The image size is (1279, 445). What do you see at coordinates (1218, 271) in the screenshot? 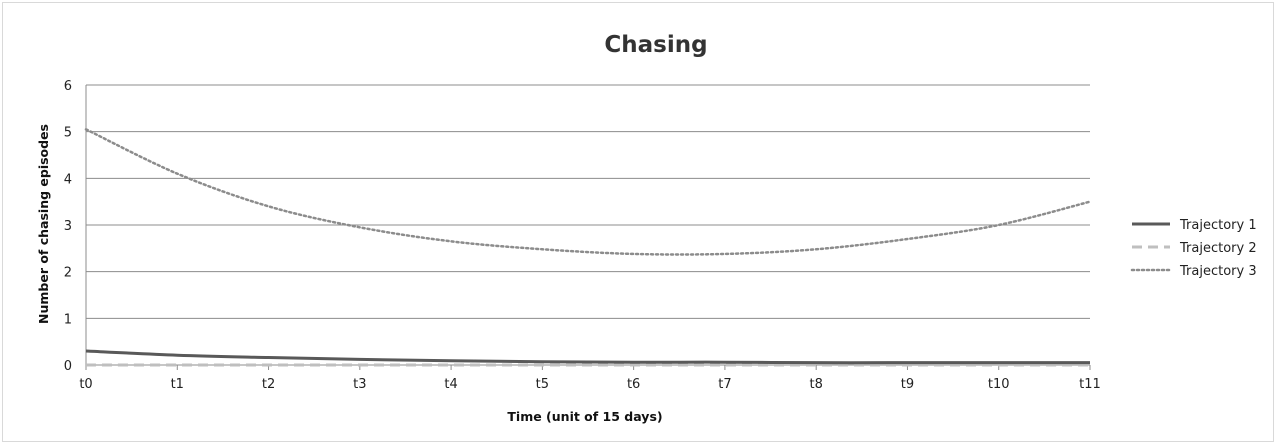
I see `legend-label: Trajectory 3` at bounding box center [1218, 271].